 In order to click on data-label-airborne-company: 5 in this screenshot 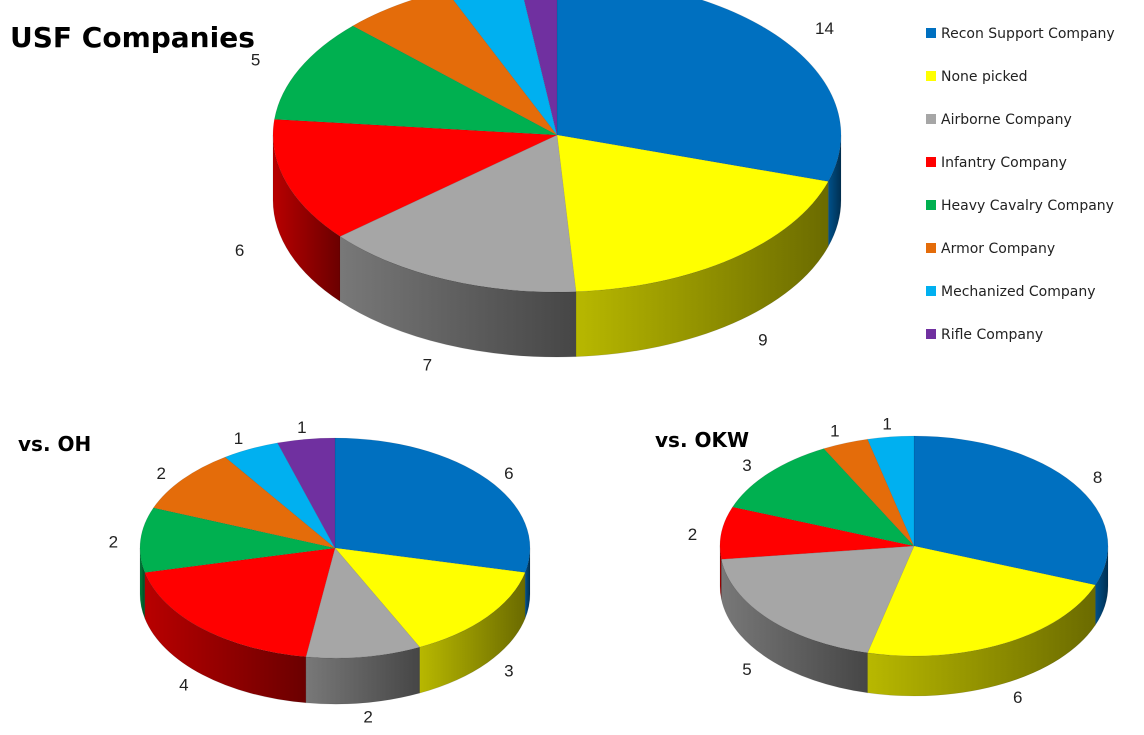, I will do `click(746, 669)`.